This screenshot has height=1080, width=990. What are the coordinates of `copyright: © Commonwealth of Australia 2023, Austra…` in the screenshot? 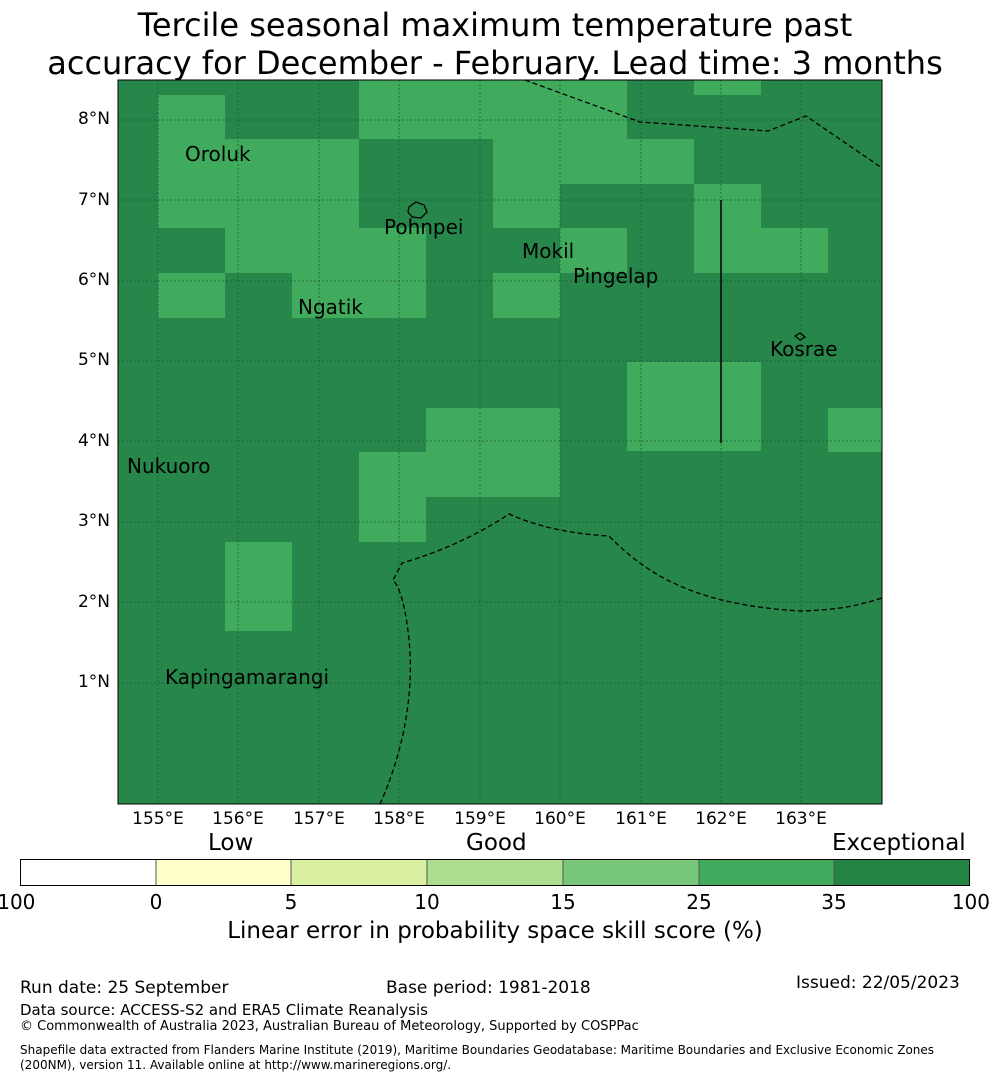 It's located at (329, 1026).